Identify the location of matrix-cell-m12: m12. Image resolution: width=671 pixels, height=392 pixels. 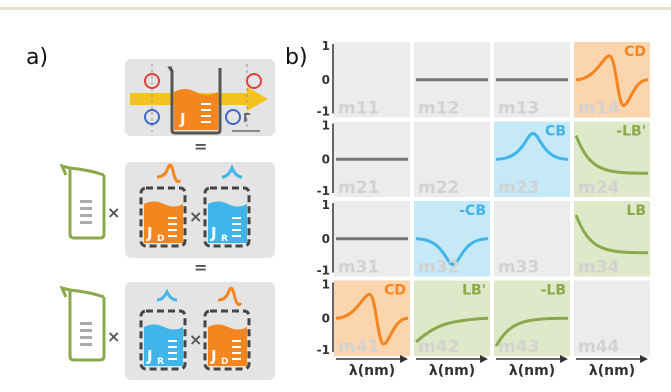
(452, 80).